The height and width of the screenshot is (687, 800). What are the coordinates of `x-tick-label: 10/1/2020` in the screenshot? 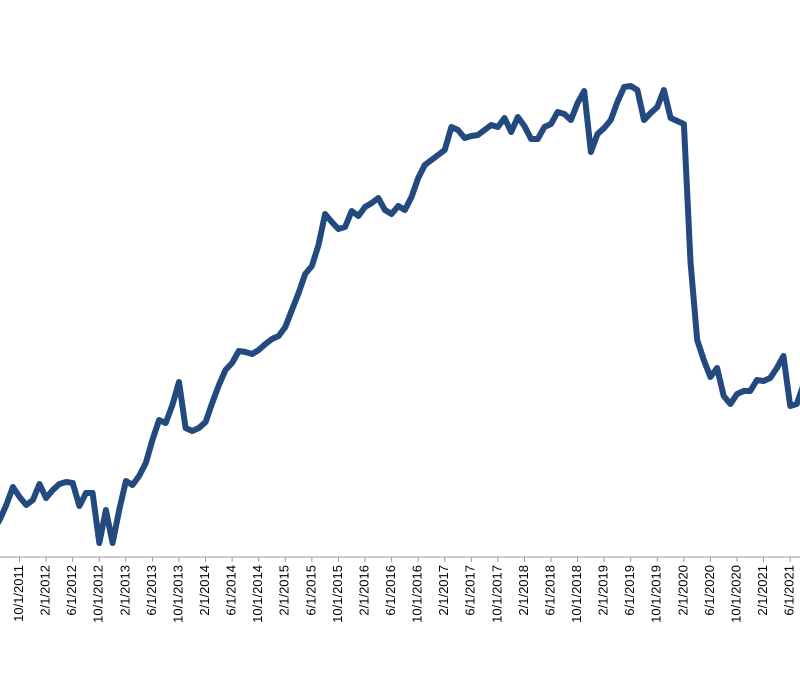 It's located at (735, 594).